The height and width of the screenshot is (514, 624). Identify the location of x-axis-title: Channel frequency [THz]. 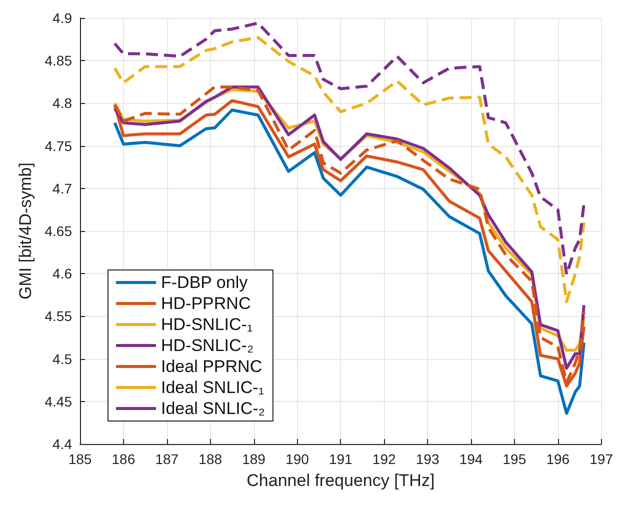
(340, 480).